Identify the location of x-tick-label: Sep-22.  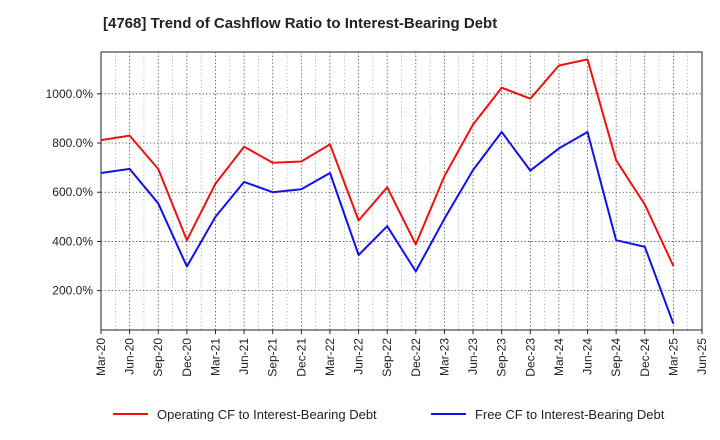
(387, 357).